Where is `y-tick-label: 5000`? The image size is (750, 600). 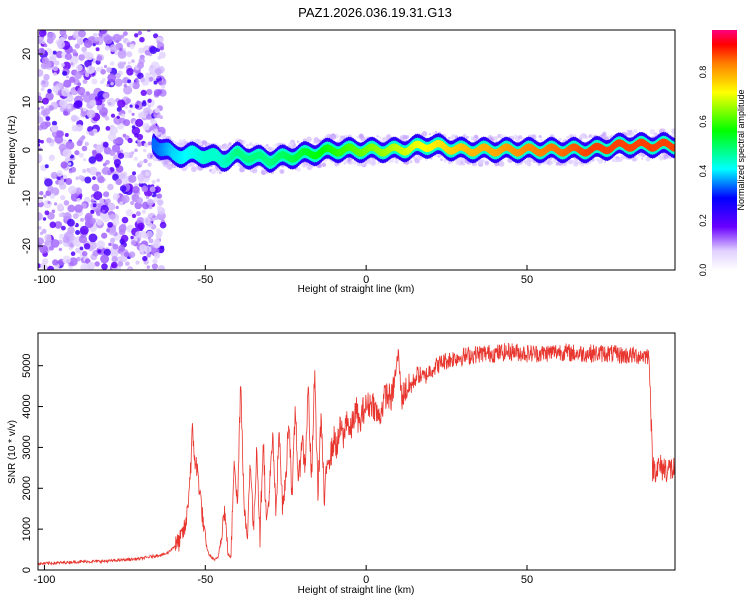
y-tick-label: 5000 is located at coordinates (27, 365).